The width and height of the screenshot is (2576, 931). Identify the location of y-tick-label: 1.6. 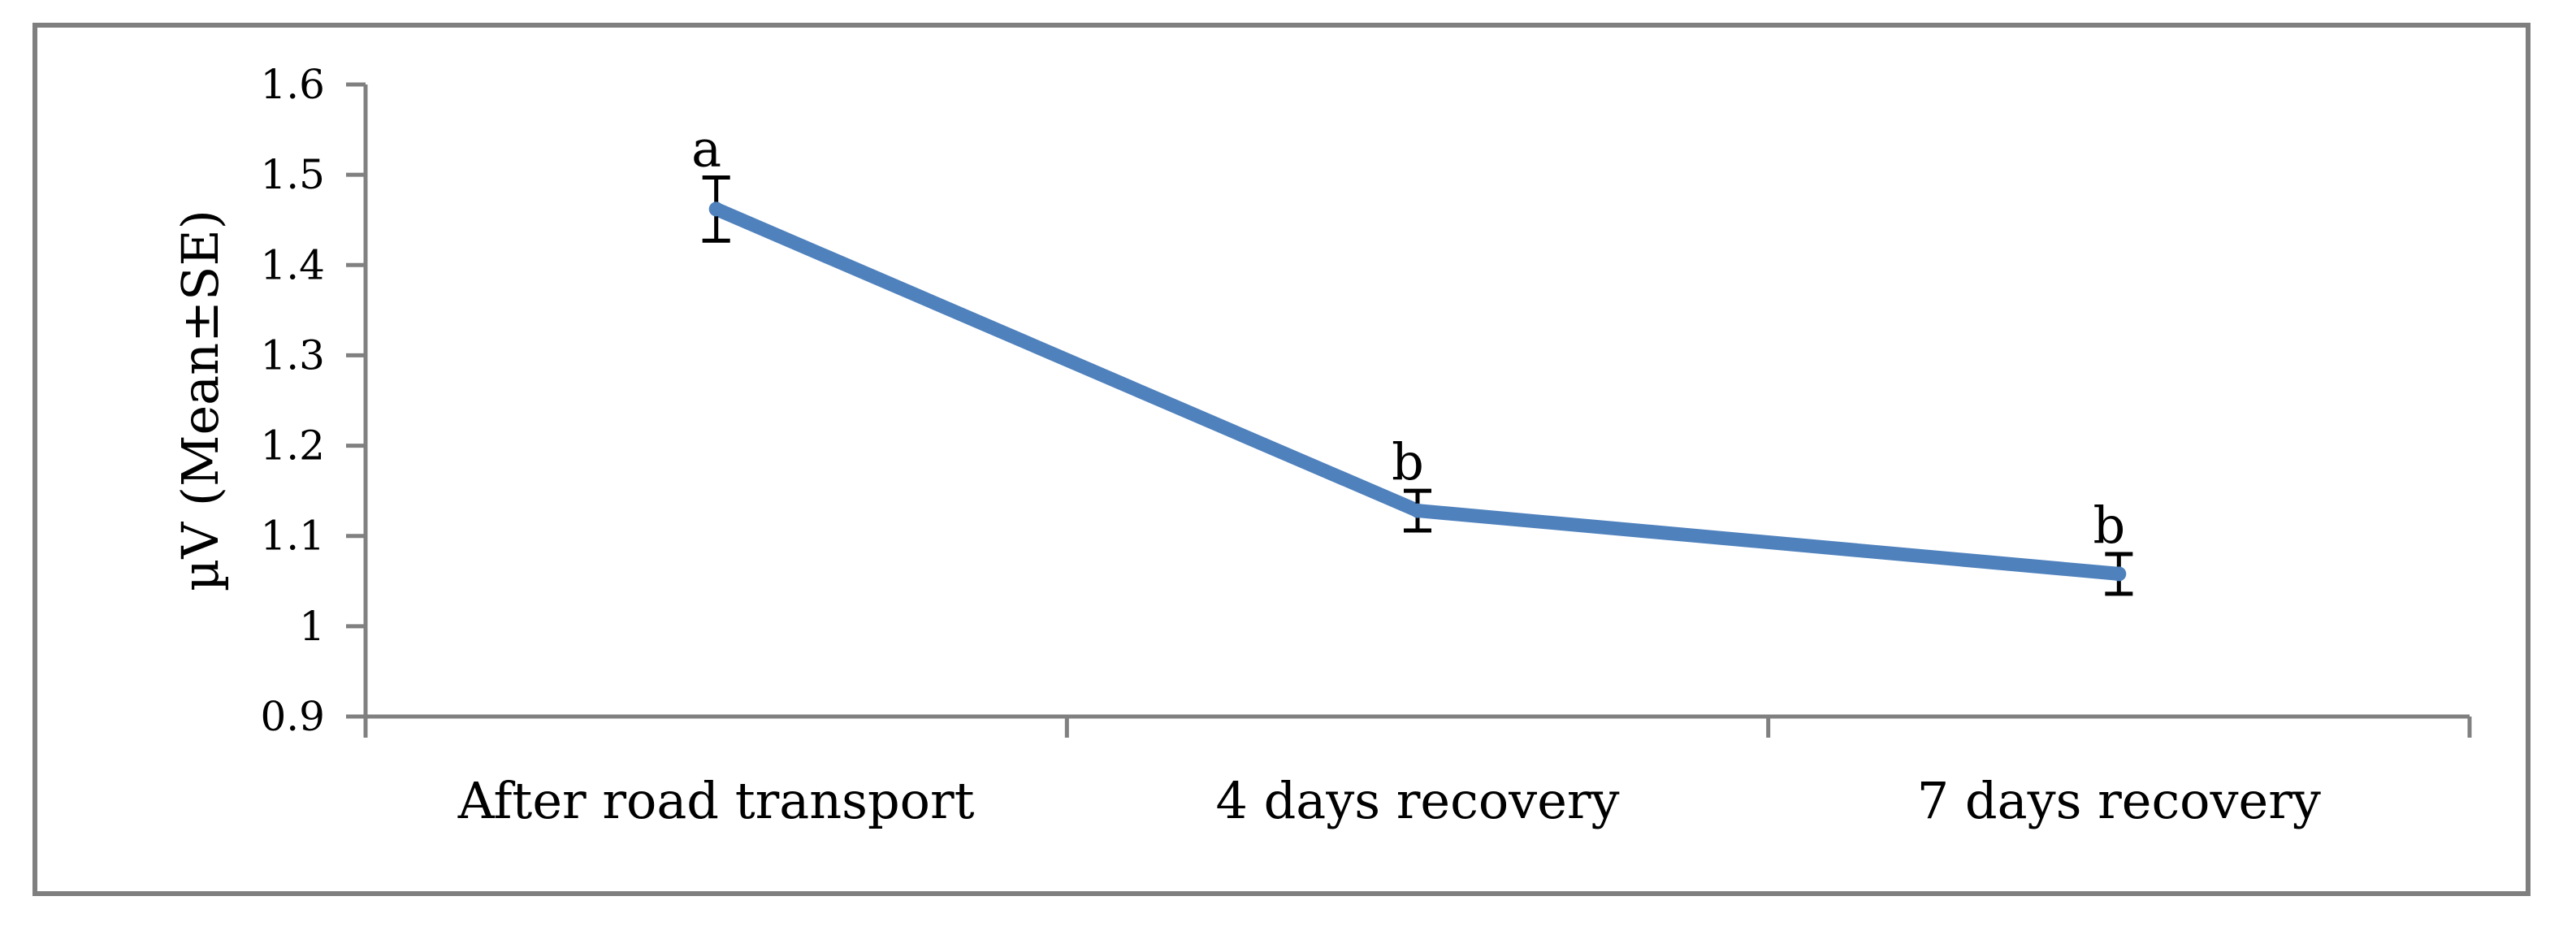
(292, 84).